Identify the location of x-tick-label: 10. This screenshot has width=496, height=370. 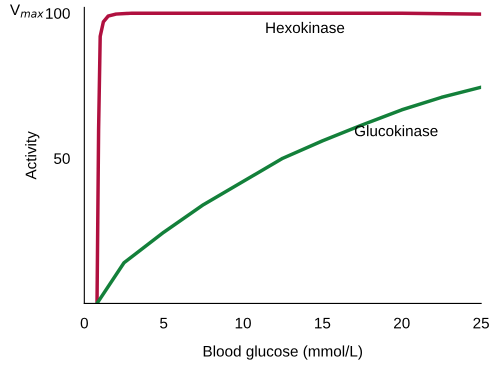
(243, 323).